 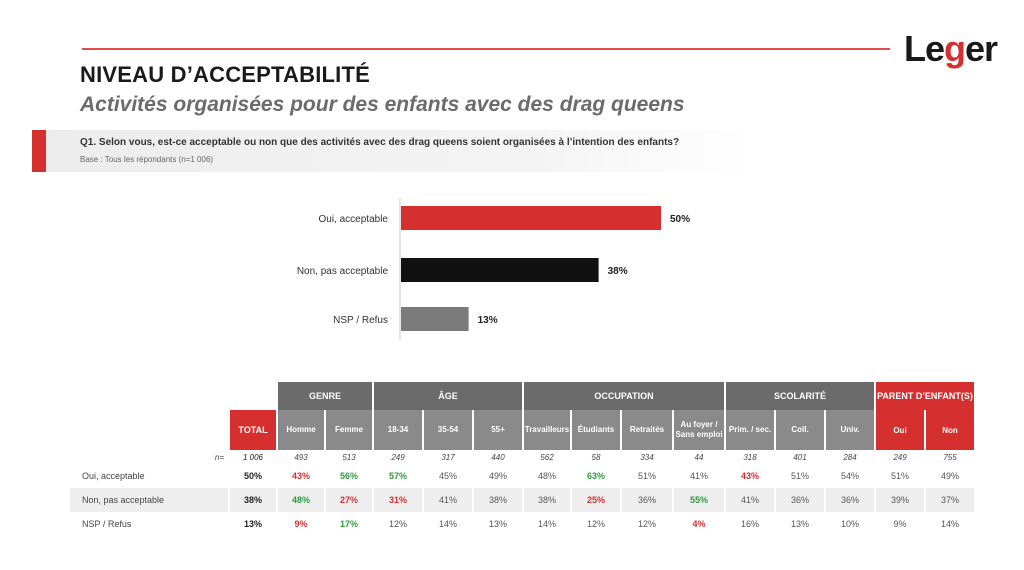 What do you see at coordinates (397, 476) in the screenshot?
I see `table-cell: 57%` at bounding box center [397, 476].